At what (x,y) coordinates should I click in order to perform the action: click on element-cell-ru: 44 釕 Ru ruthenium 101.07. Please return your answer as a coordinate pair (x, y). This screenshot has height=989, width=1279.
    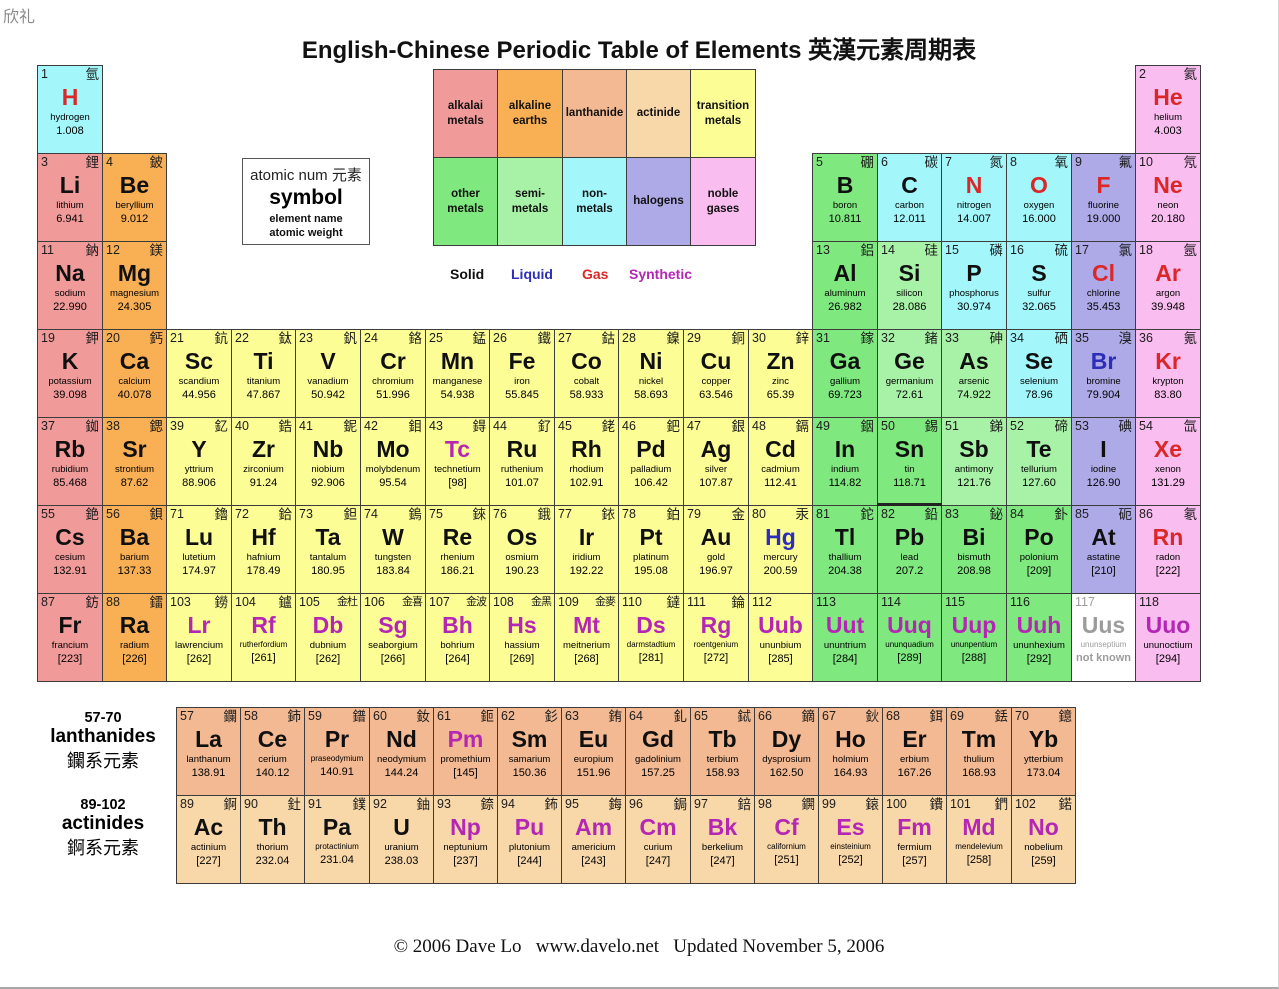
    Looking at the image, I should click on (522, 461).